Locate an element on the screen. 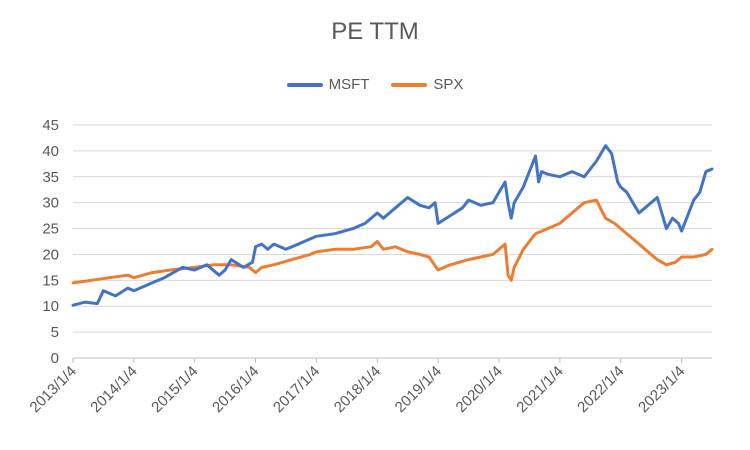  y-tick-label: 25 is located at coordinates (50, 229).